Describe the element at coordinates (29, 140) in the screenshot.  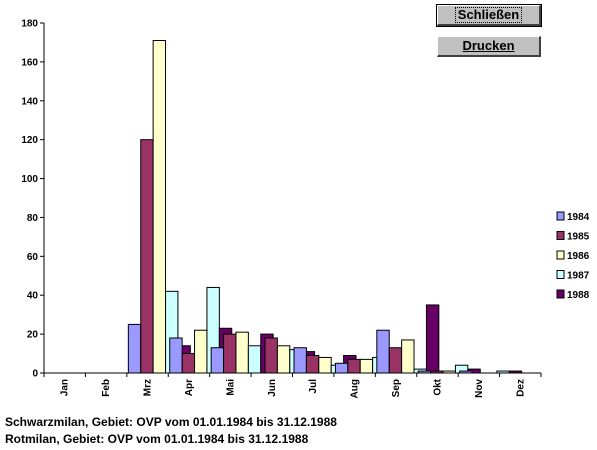
I see `y-tick-label: 120` at that location.